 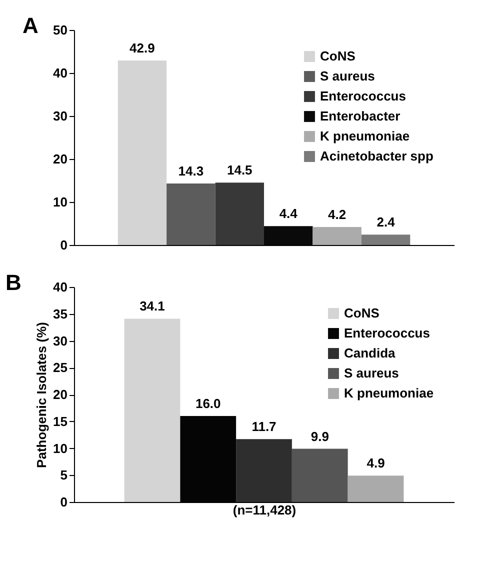 What do you see at coordinates (14, 282) in the screenshot?
I see `chart-title: B` at bounding box center [14, 282].